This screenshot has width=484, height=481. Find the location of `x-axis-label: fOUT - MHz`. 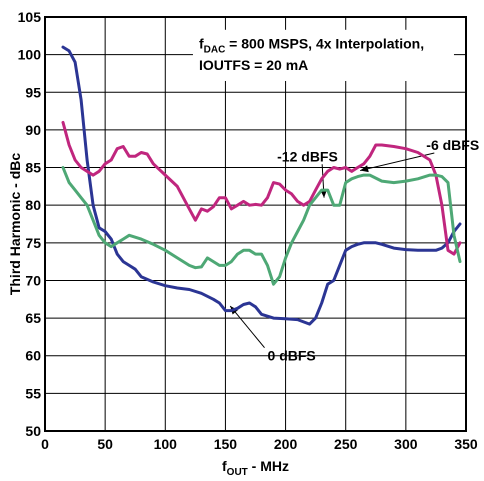

x-axis-label: fOUT - MHz is located at coordinates (255, 468).